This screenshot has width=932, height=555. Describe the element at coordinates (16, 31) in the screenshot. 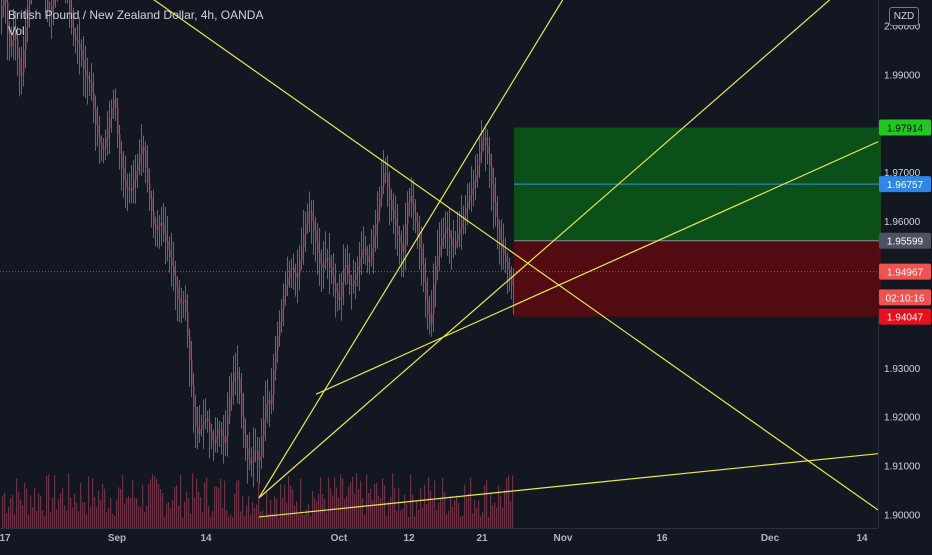

I see `volume-indicator-label: Vol` at that location.